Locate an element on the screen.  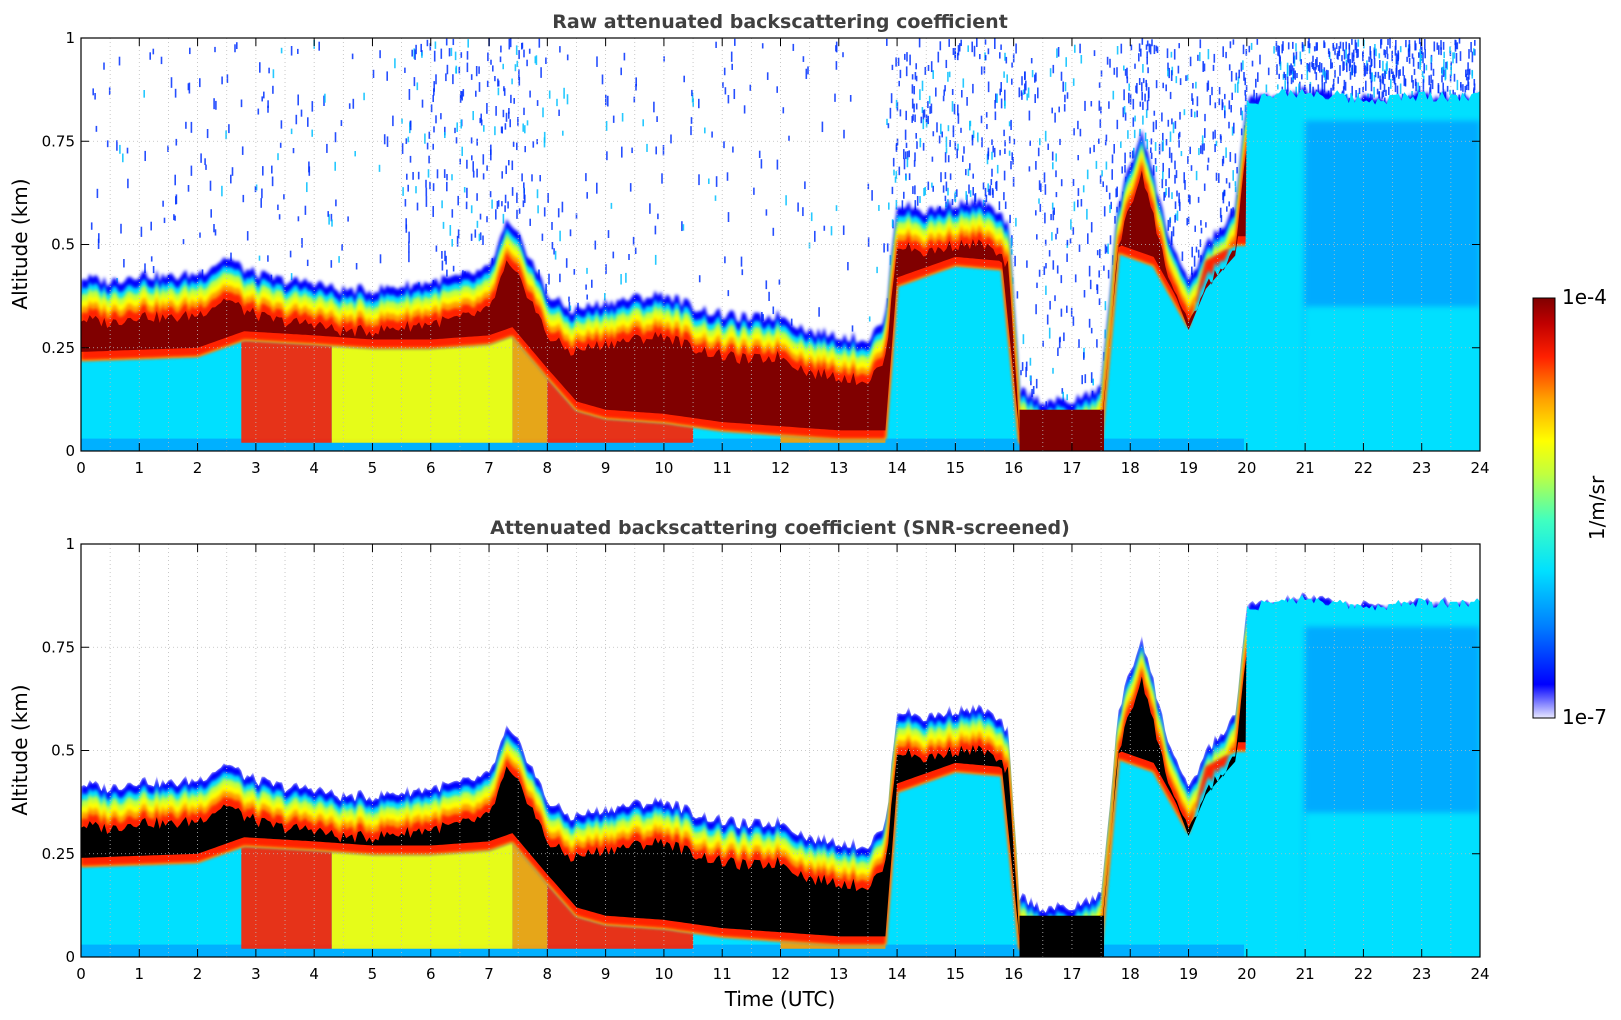
x-tick-label: 15 is located at coordinates (955, 974).